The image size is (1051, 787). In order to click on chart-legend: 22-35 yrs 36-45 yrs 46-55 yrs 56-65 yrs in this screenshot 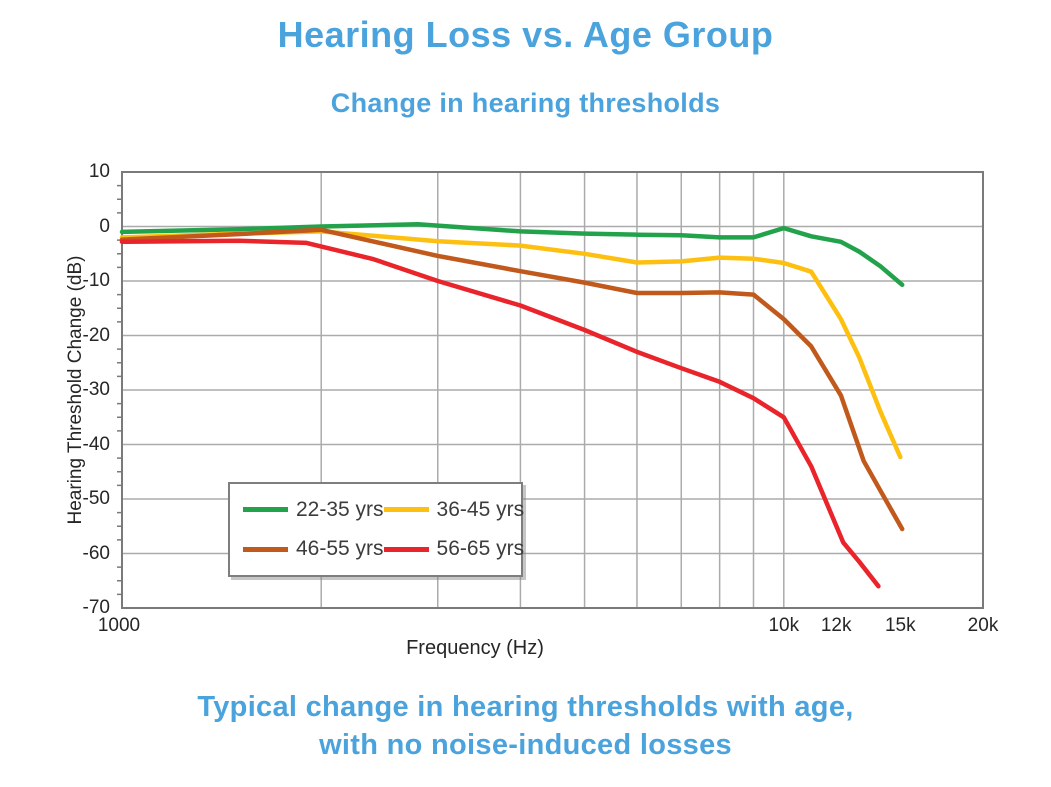, I will do `click(376, 529)`.